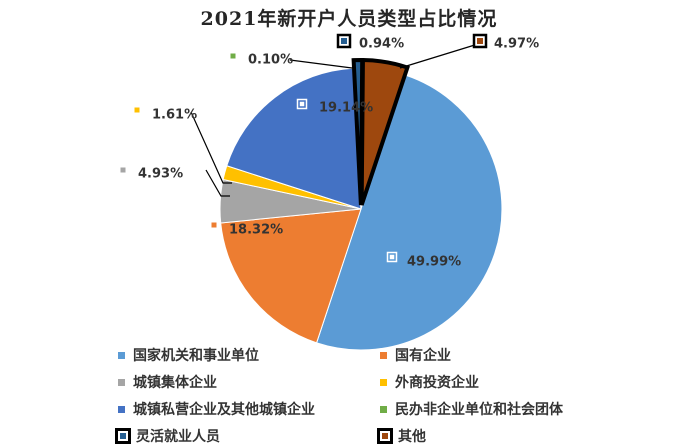  What do you see at coordinates (349, 19) in the screenshot?
I see `chart-title: 2021年新开户人员类型占比情况` at bounding box center [349, 19].